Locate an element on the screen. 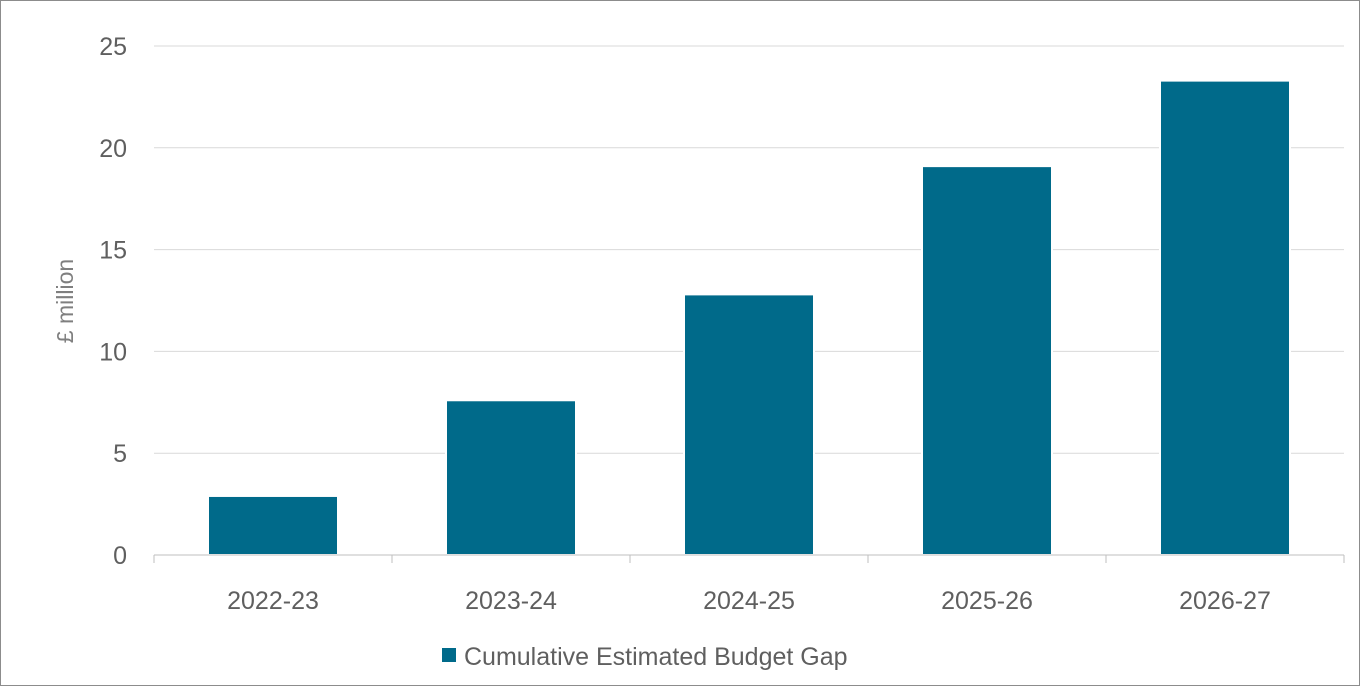 This screenshot has height=687, width=1360. y-tick-label: 0 is located at coordinates (120, 556).